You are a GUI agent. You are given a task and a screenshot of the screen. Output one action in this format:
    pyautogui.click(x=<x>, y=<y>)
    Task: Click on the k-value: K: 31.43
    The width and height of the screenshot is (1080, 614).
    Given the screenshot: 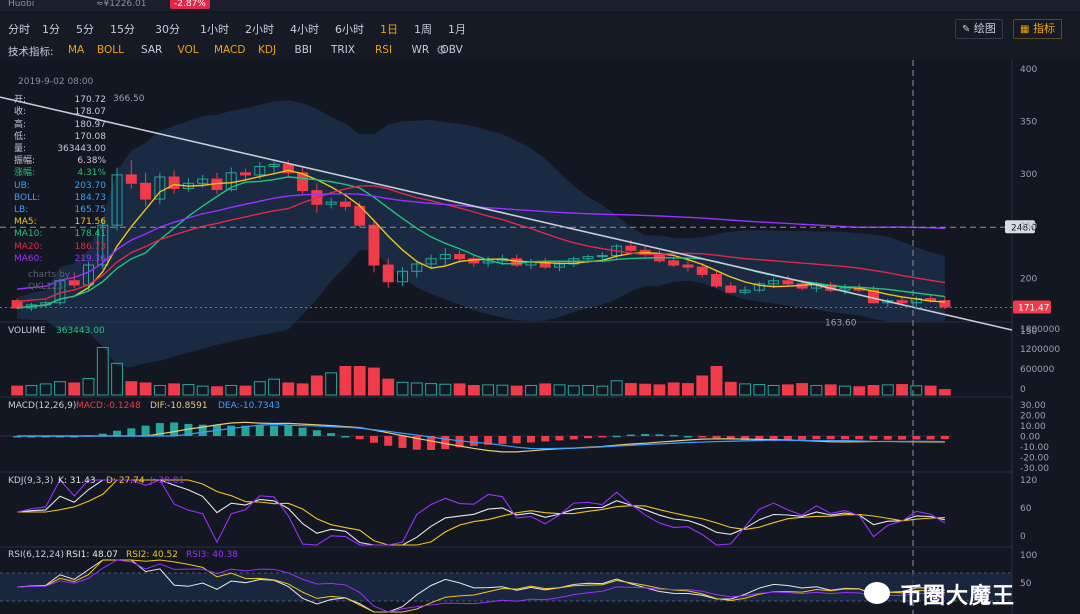 What is the action you would take?
    pyautogui.click(x=77, y=481)
    